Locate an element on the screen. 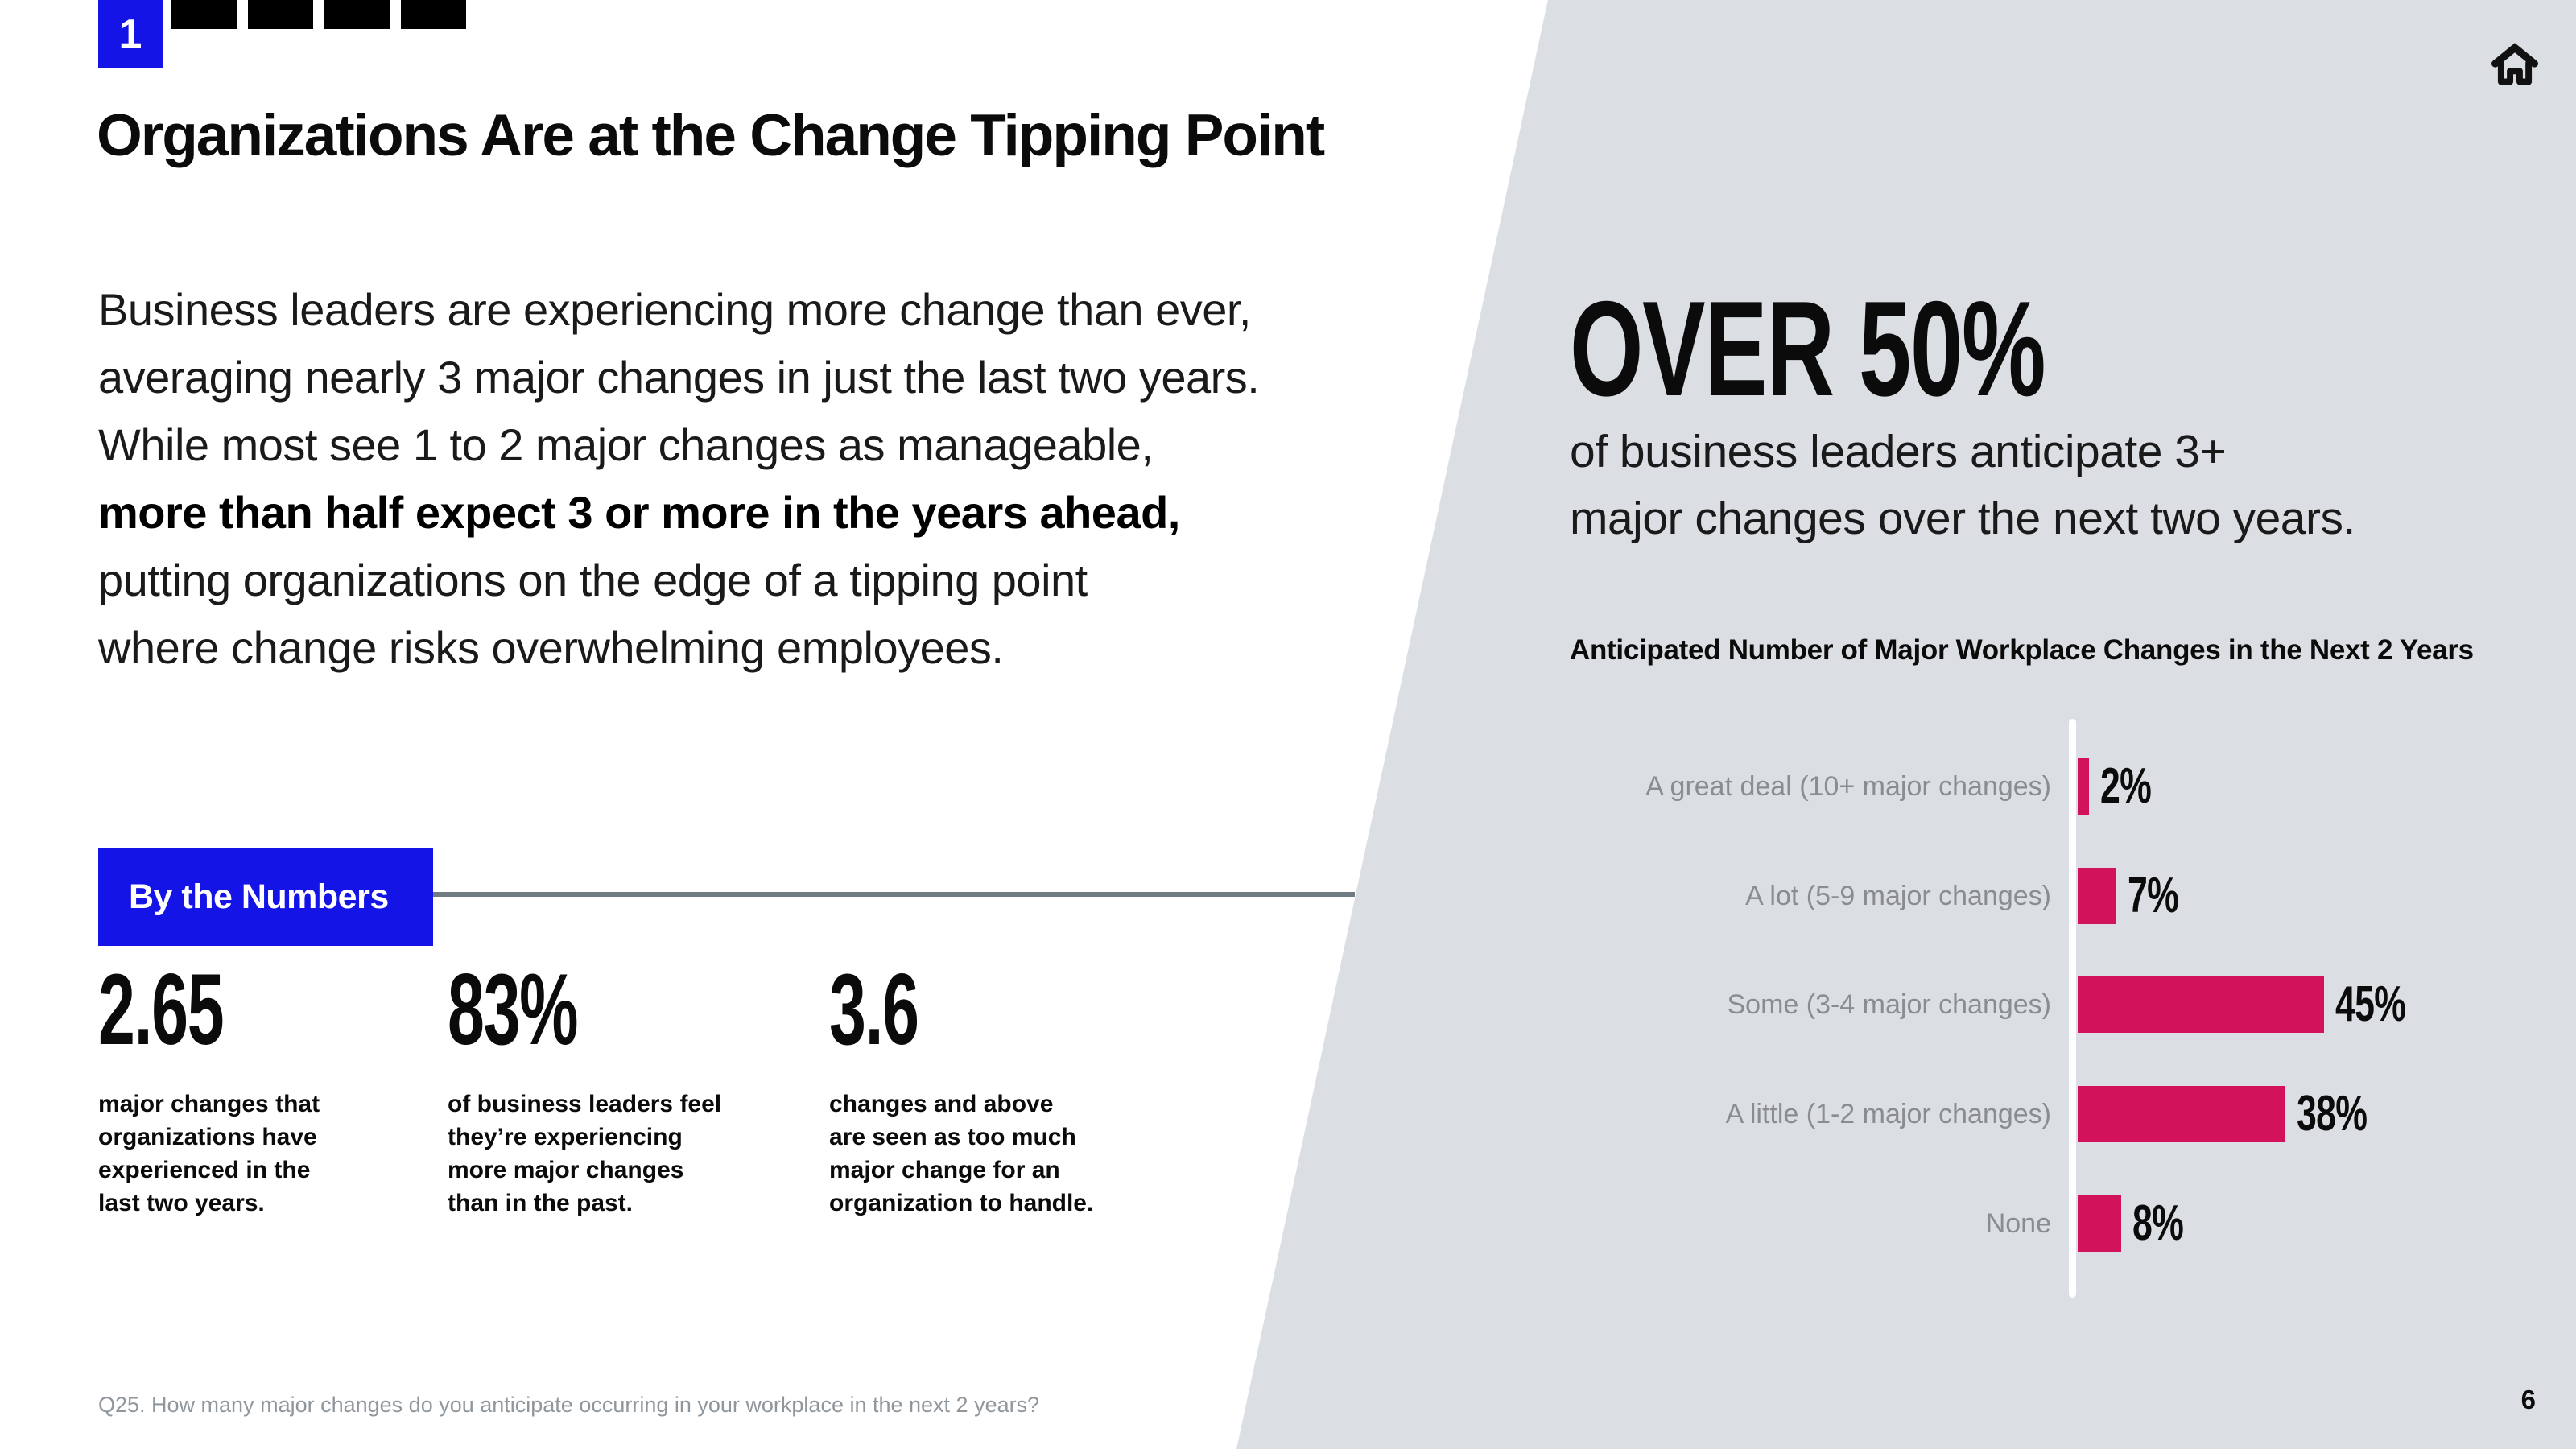  stat-description-line: last two years. is located at coordinates (181, 1203).